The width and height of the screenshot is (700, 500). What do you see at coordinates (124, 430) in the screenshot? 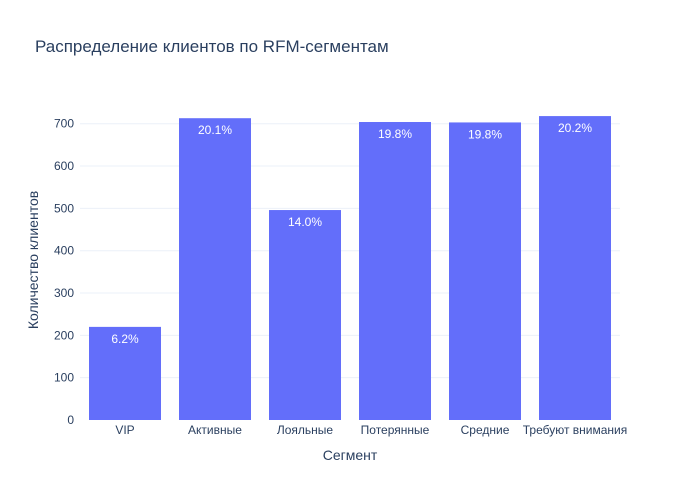
I see `x-tick-label: VIP` at bounding box center [124, 430].